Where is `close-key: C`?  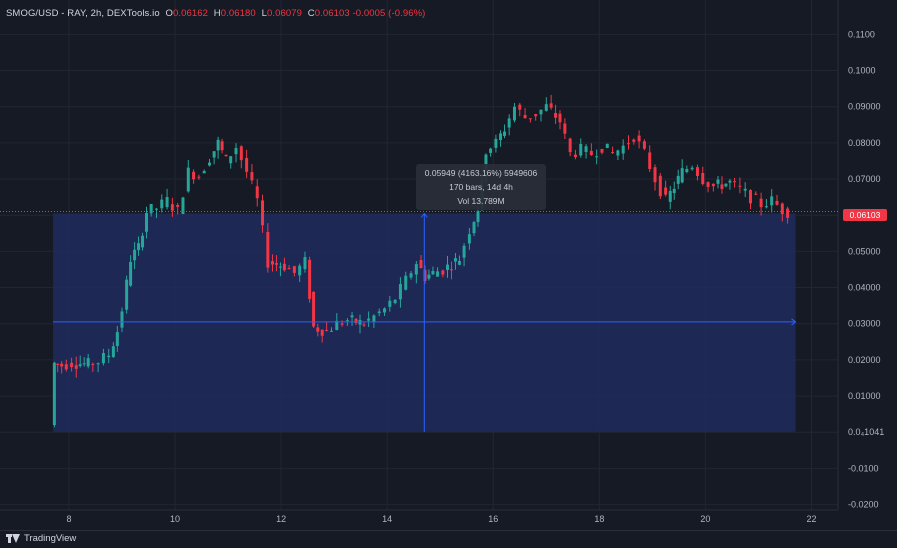
close-key: C is located at coordinates (311, 13).